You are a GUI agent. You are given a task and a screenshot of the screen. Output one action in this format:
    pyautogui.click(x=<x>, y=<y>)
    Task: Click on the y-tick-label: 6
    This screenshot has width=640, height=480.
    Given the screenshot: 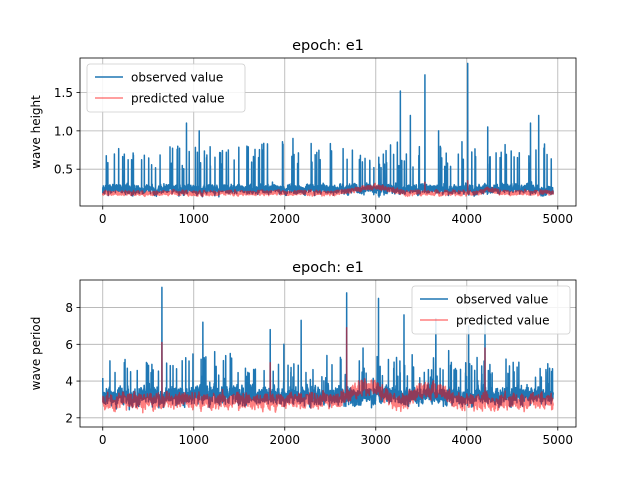 What is the action you would take?
    pyautogui.click(x=69, y=345)
    